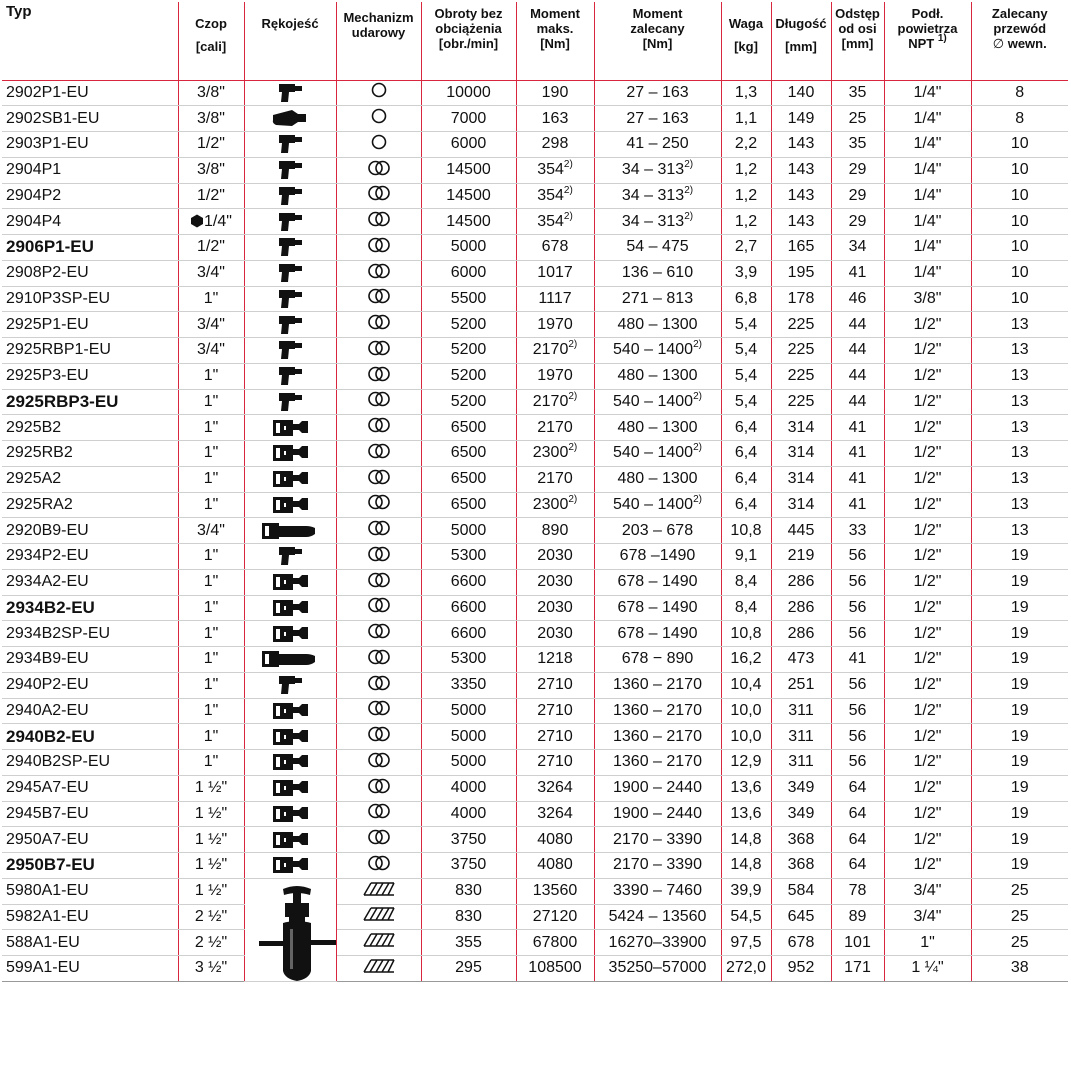 The height and width of the screenshot is (1092, 1071). I want to click on model-name: 2934B9-EU, so click(47, 659).